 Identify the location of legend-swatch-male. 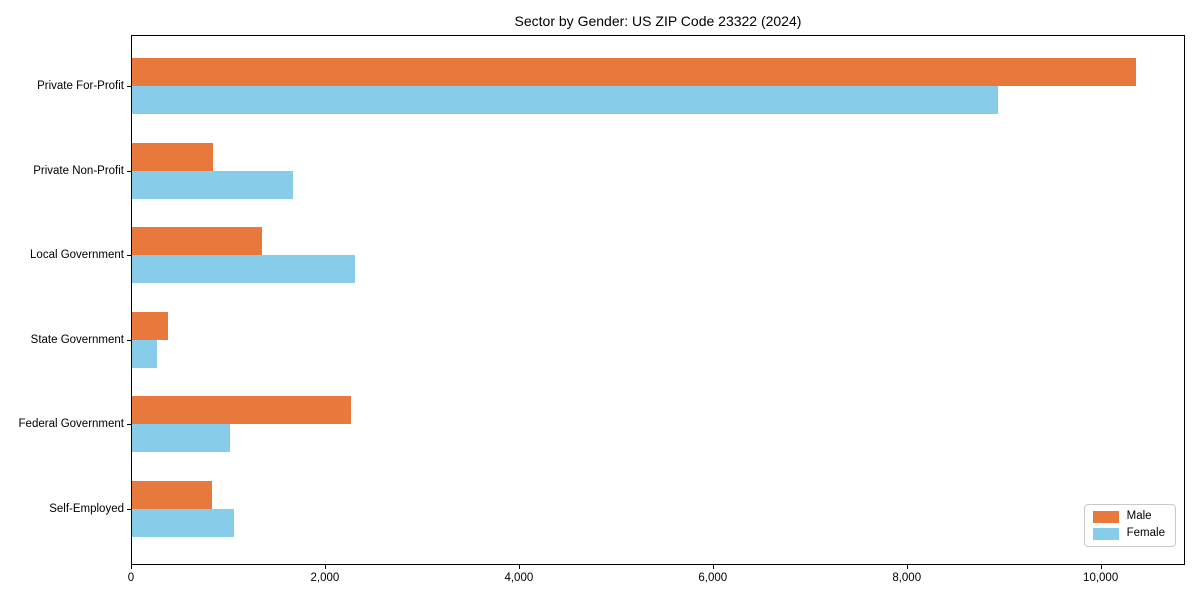
(1105, 517).